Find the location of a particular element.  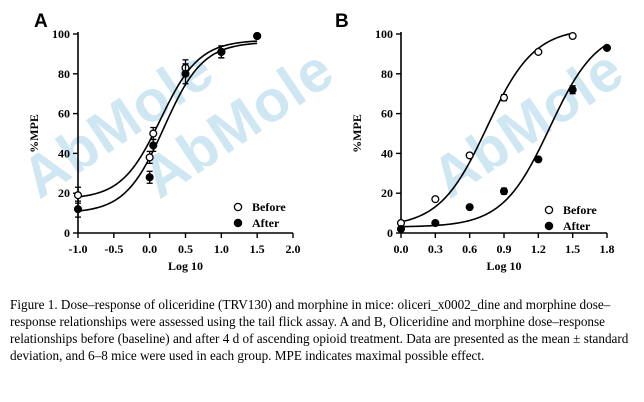

panel-a-y-tick-label: 100 is located at coordinates (61, 34).